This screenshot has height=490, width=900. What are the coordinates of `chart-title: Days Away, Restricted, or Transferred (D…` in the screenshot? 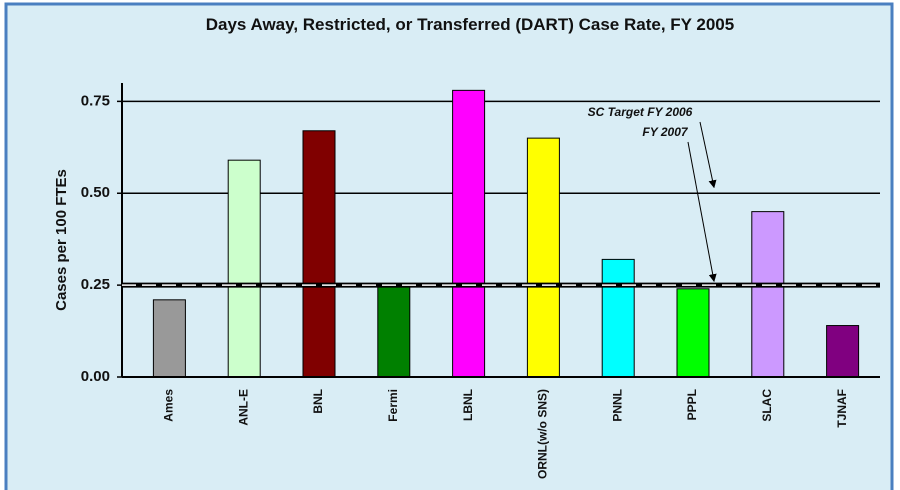 It's located at (470, 24).